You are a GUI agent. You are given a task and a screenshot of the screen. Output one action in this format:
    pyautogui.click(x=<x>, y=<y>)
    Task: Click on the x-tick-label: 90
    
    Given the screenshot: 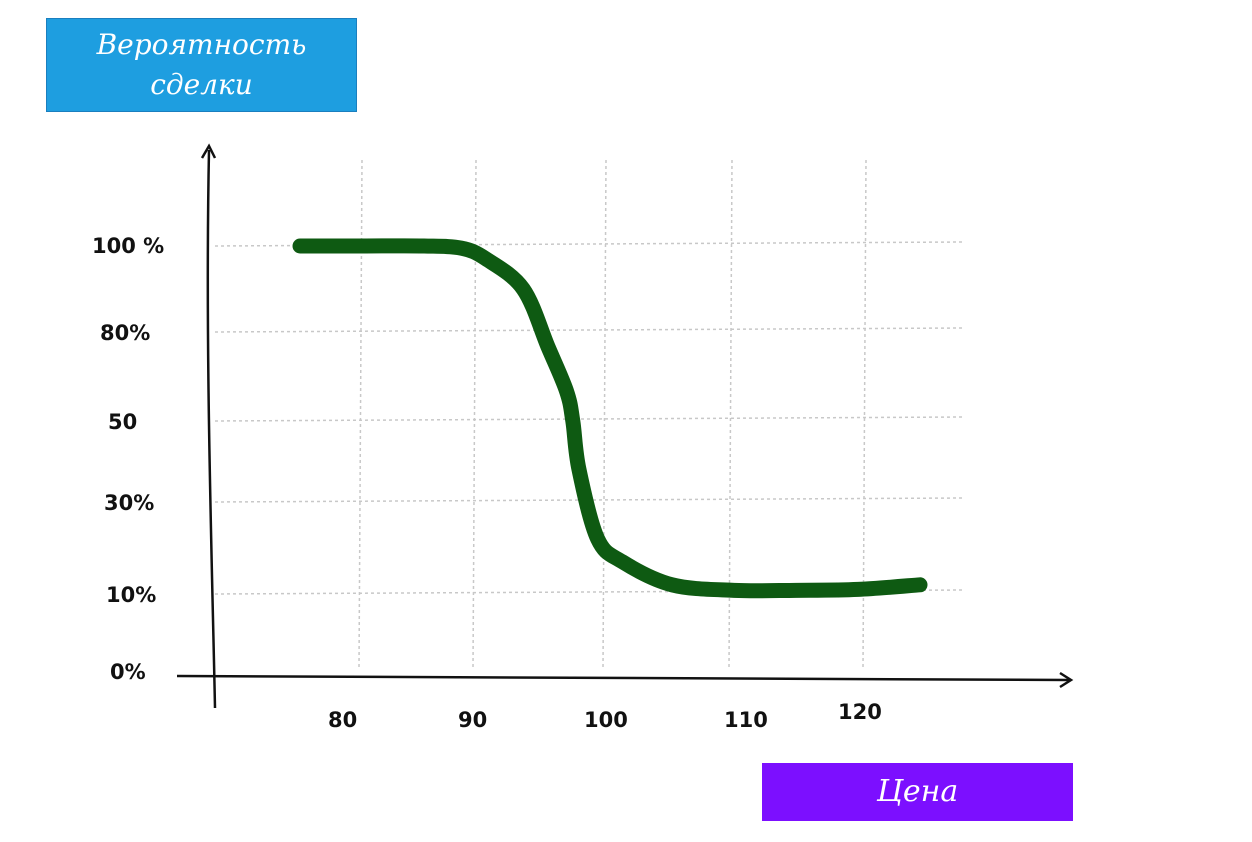 What is the action you would take?
    pyautogui.click(x=472, y=720)
    